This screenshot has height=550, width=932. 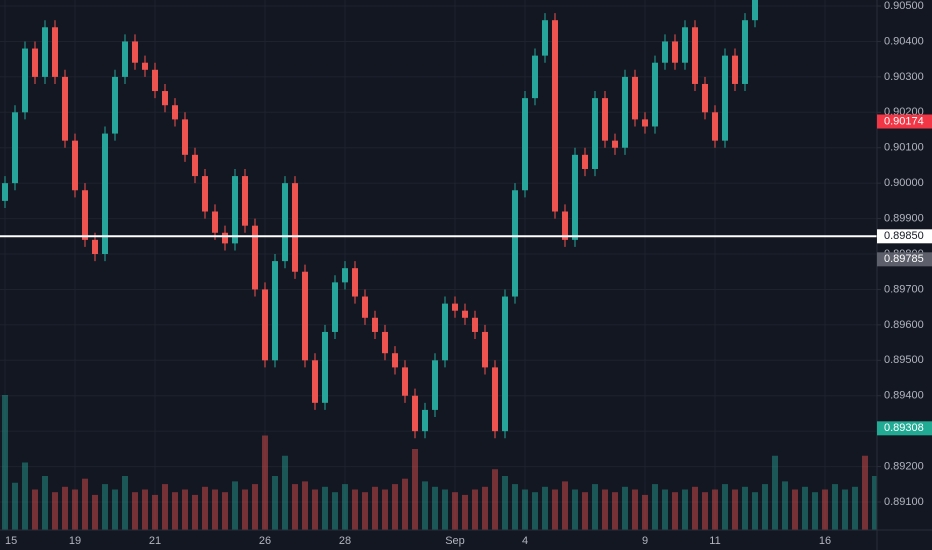 I want to click on y-tick-label: 0.89900, so click(x=904, y=218).